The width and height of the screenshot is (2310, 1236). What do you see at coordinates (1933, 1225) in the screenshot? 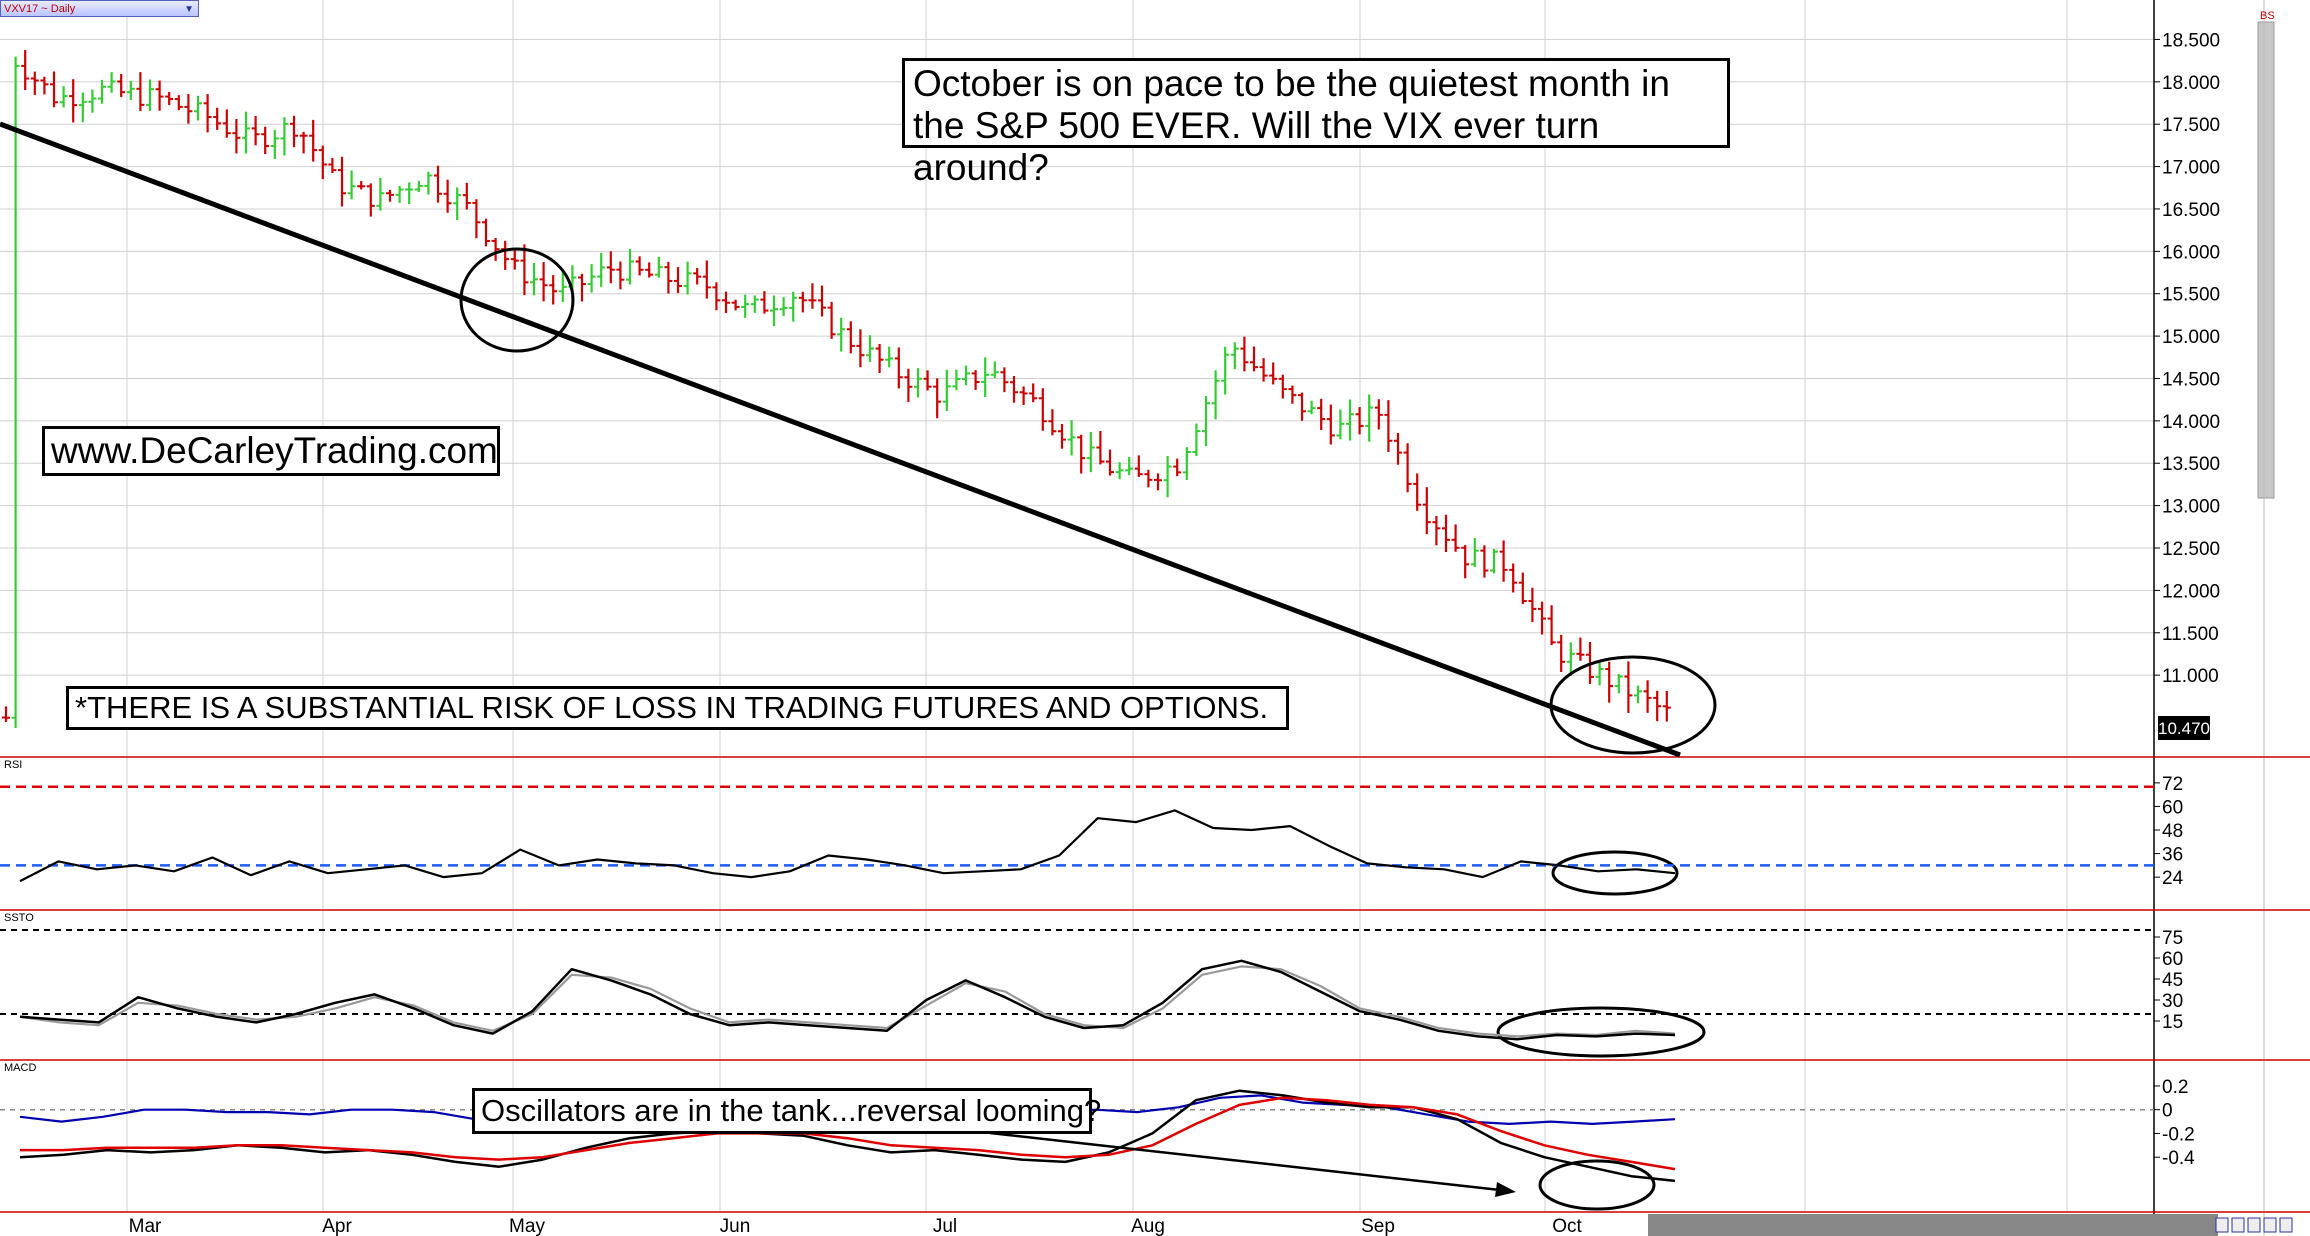
I see `scroll-track` at bounding box center [1933, 1225].